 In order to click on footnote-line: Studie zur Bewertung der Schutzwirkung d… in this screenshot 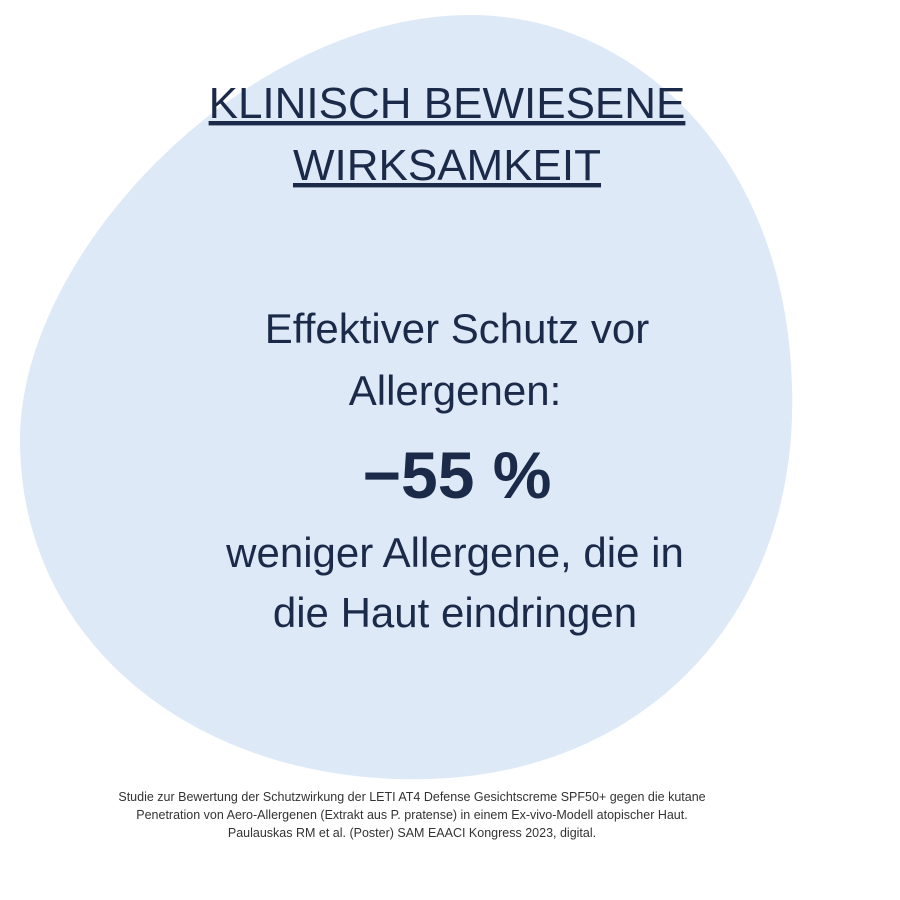, I will do `click(411, 797)`.